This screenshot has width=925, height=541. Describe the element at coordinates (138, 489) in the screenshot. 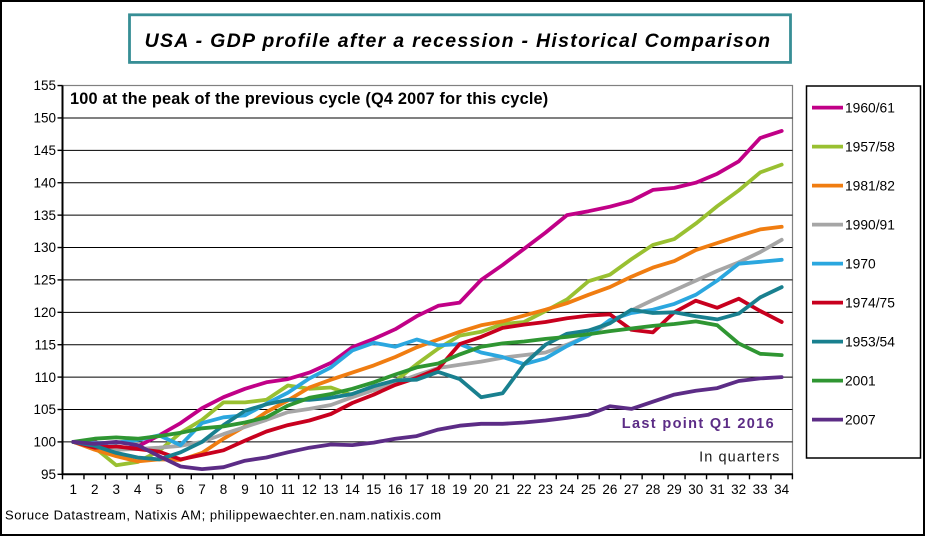

I see `svg-text: 4` at that location.